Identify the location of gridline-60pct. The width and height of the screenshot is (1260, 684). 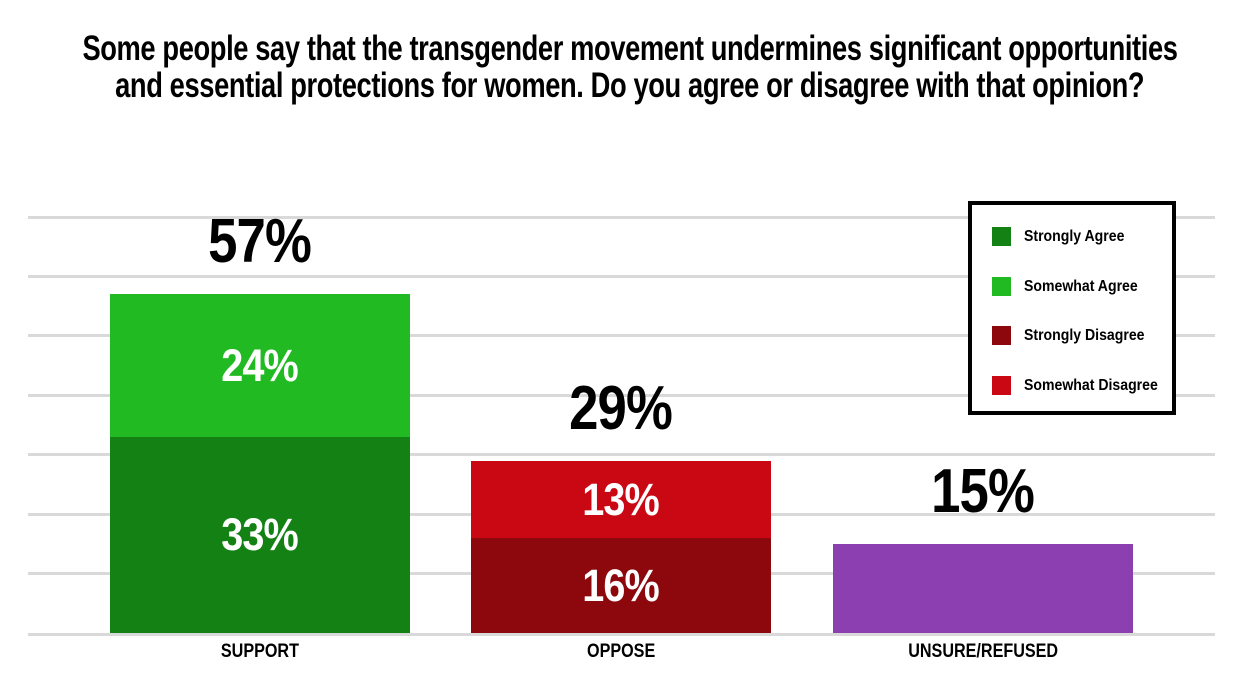
(621, 276).